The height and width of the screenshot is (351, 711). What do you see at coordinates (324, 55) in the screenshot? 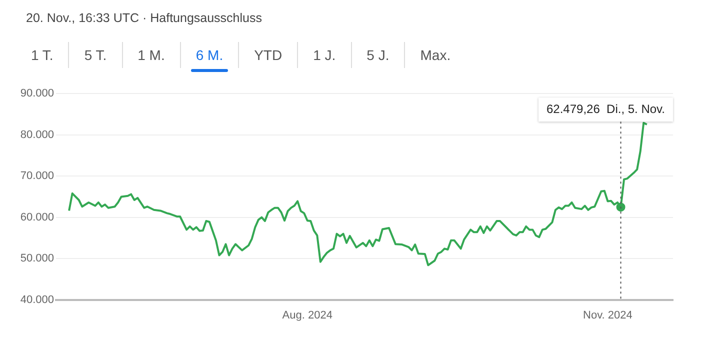
I see `text: 1 J.` at bounding box center [324, 55].